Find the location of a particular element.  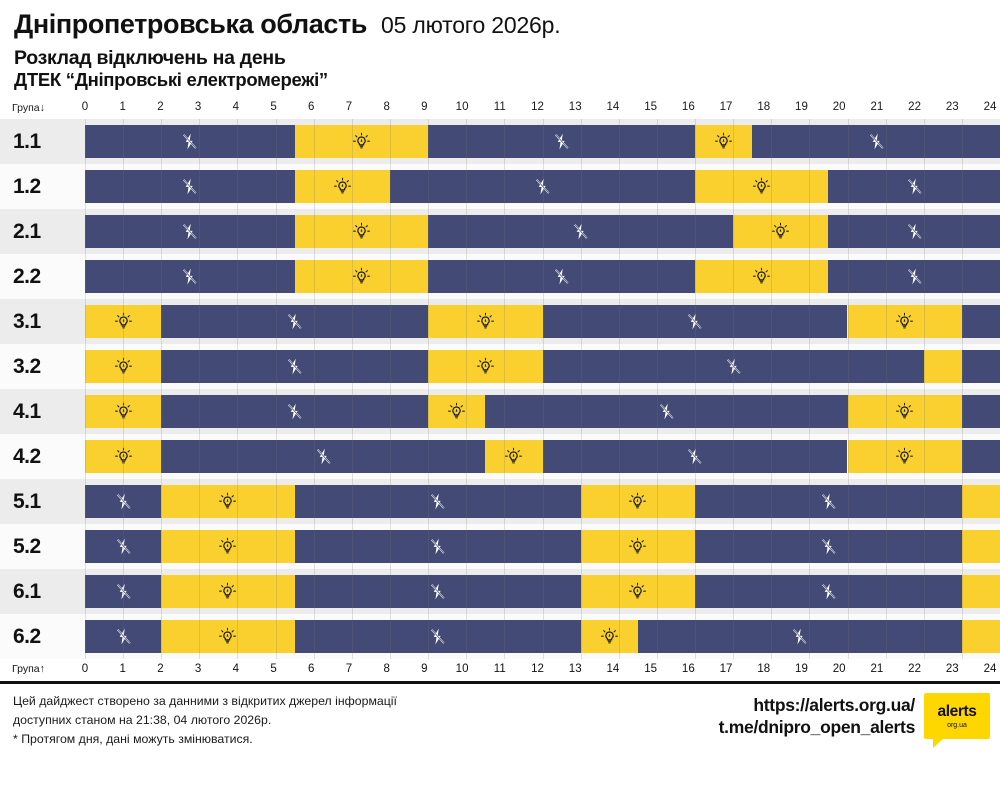

segment-1.1-on-1 is located at coordinates (361, 142).